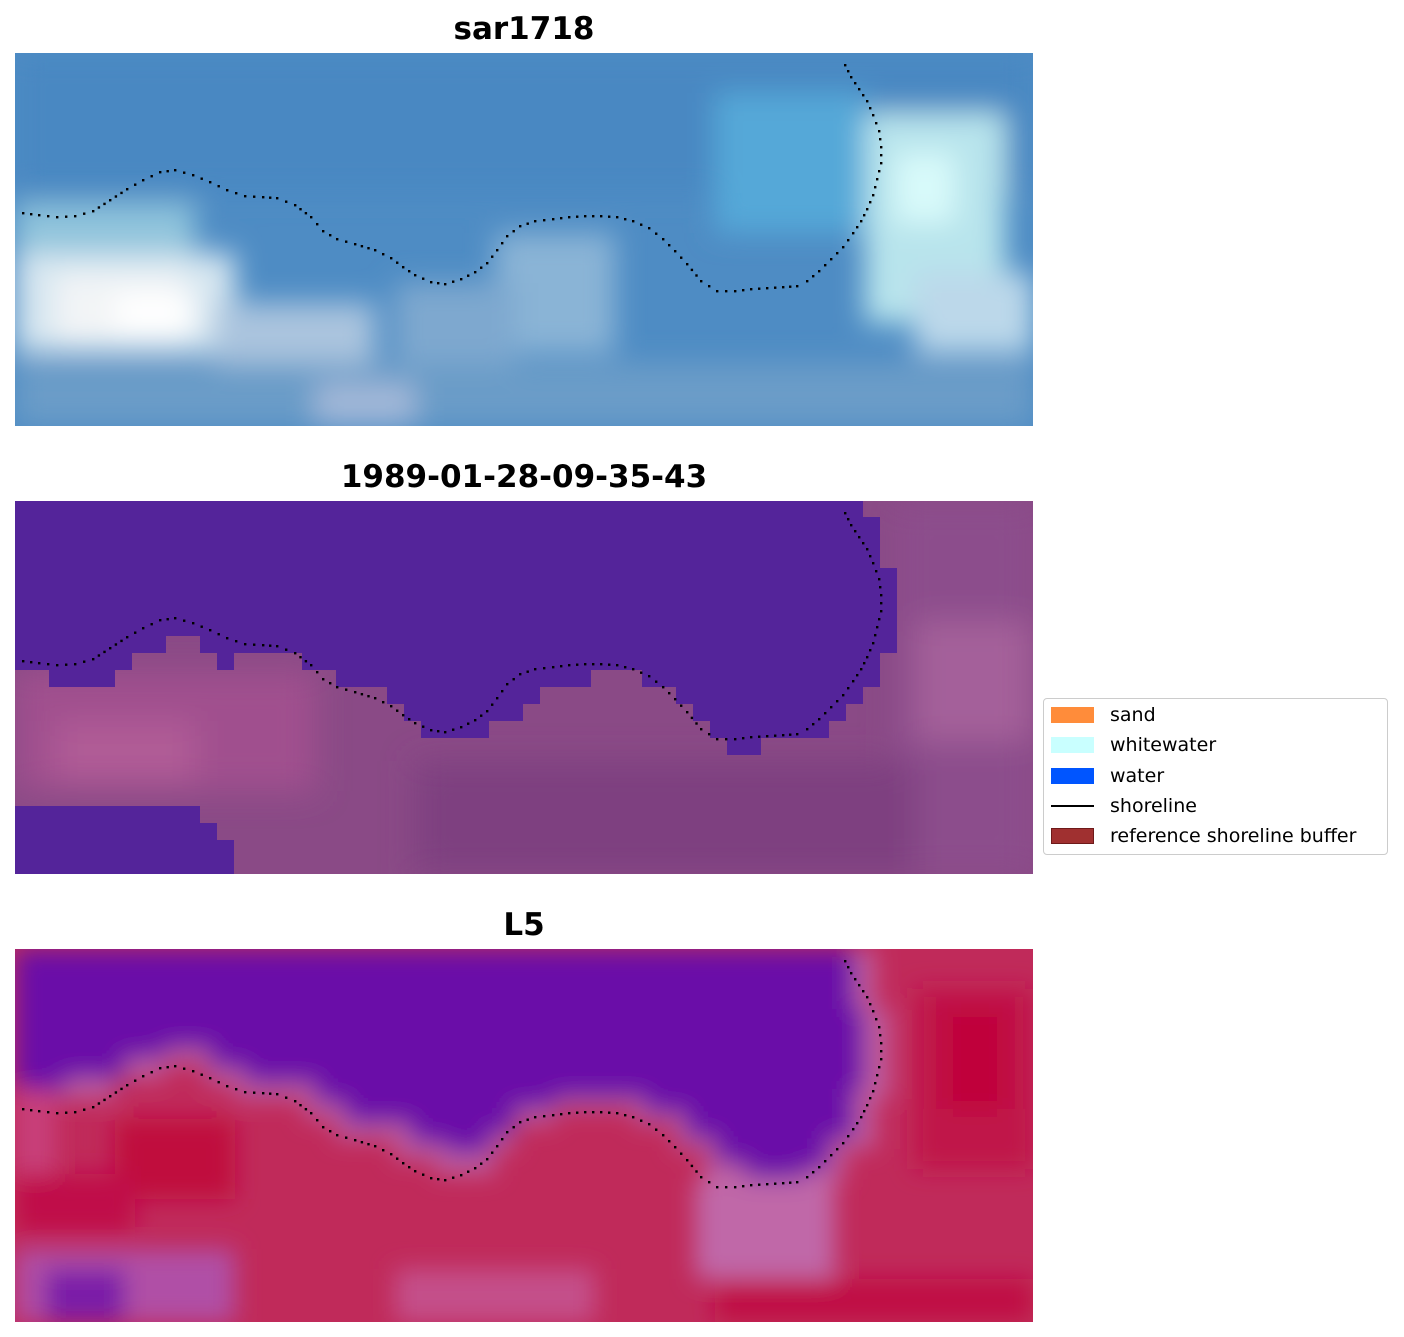 The width and height of the screenshot is (1404, 1337). What do you see at coordinates (1137, 776) in the screenshot?
I see `legend-label-water: water` at bounding box center [1137, 776].